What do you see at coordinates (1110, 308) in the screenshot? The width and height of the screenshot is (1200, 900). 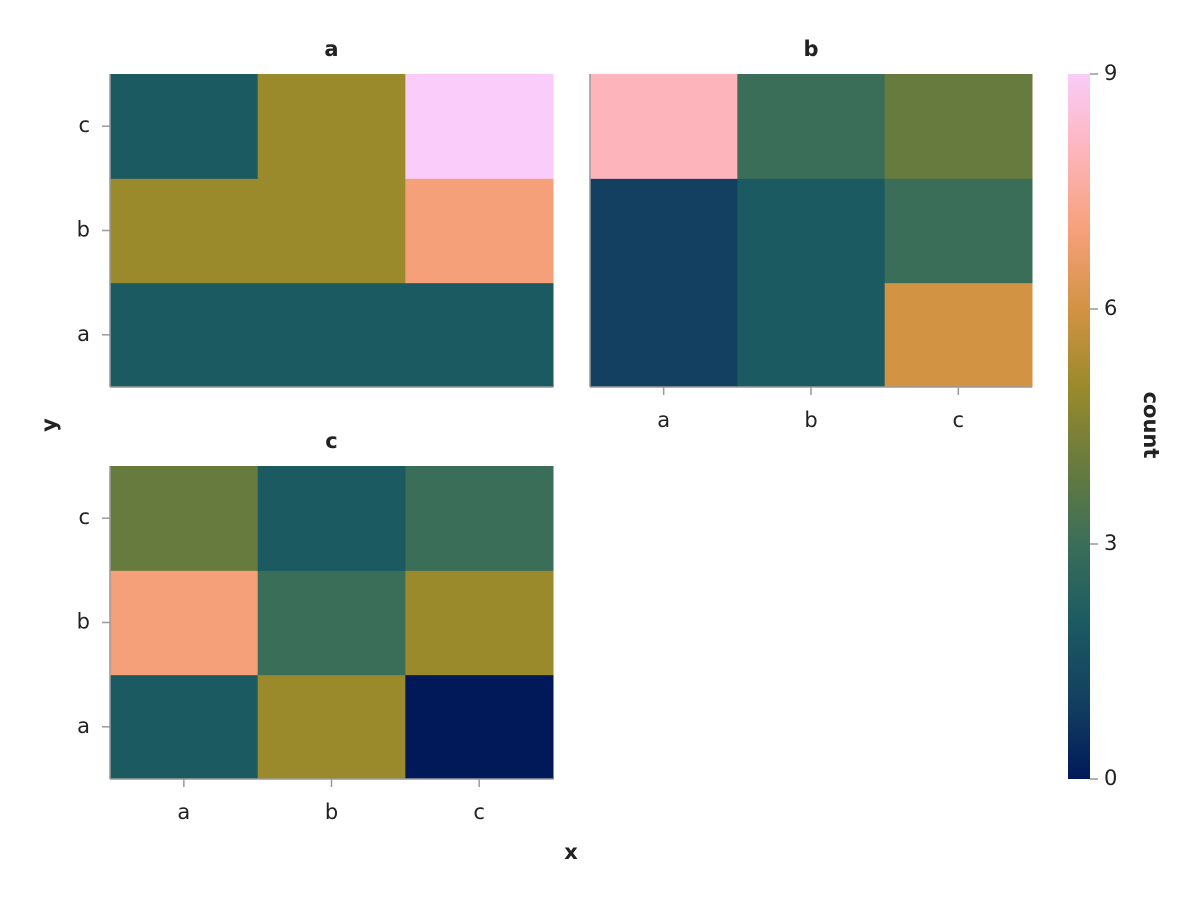 I see `colorbar-tick-label: 6` at bounding box center [1110, 308].